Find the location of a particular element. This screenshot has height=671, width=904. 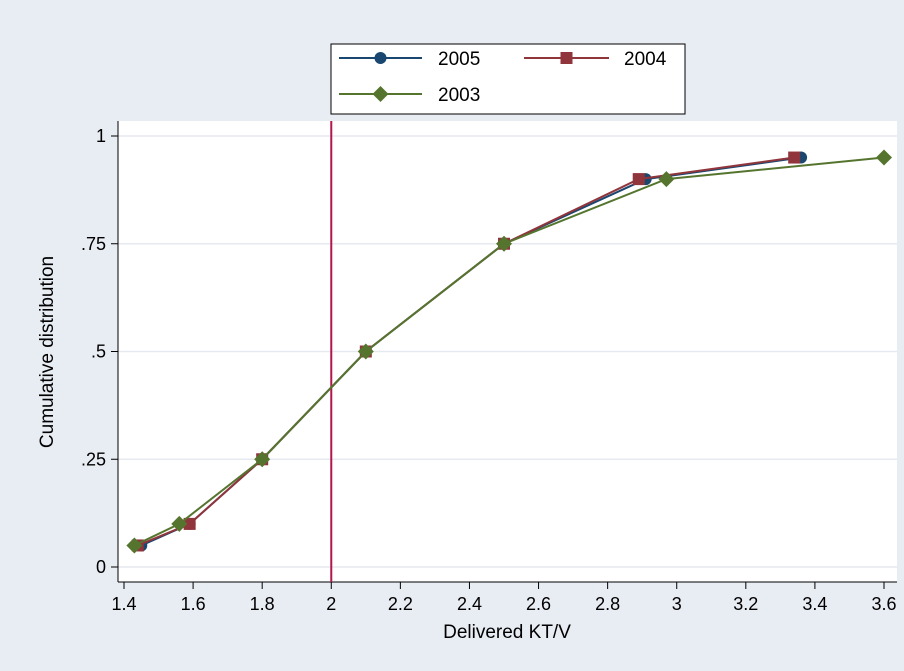

x-tick-label: 2.2 is located at coordinates (400, 604).